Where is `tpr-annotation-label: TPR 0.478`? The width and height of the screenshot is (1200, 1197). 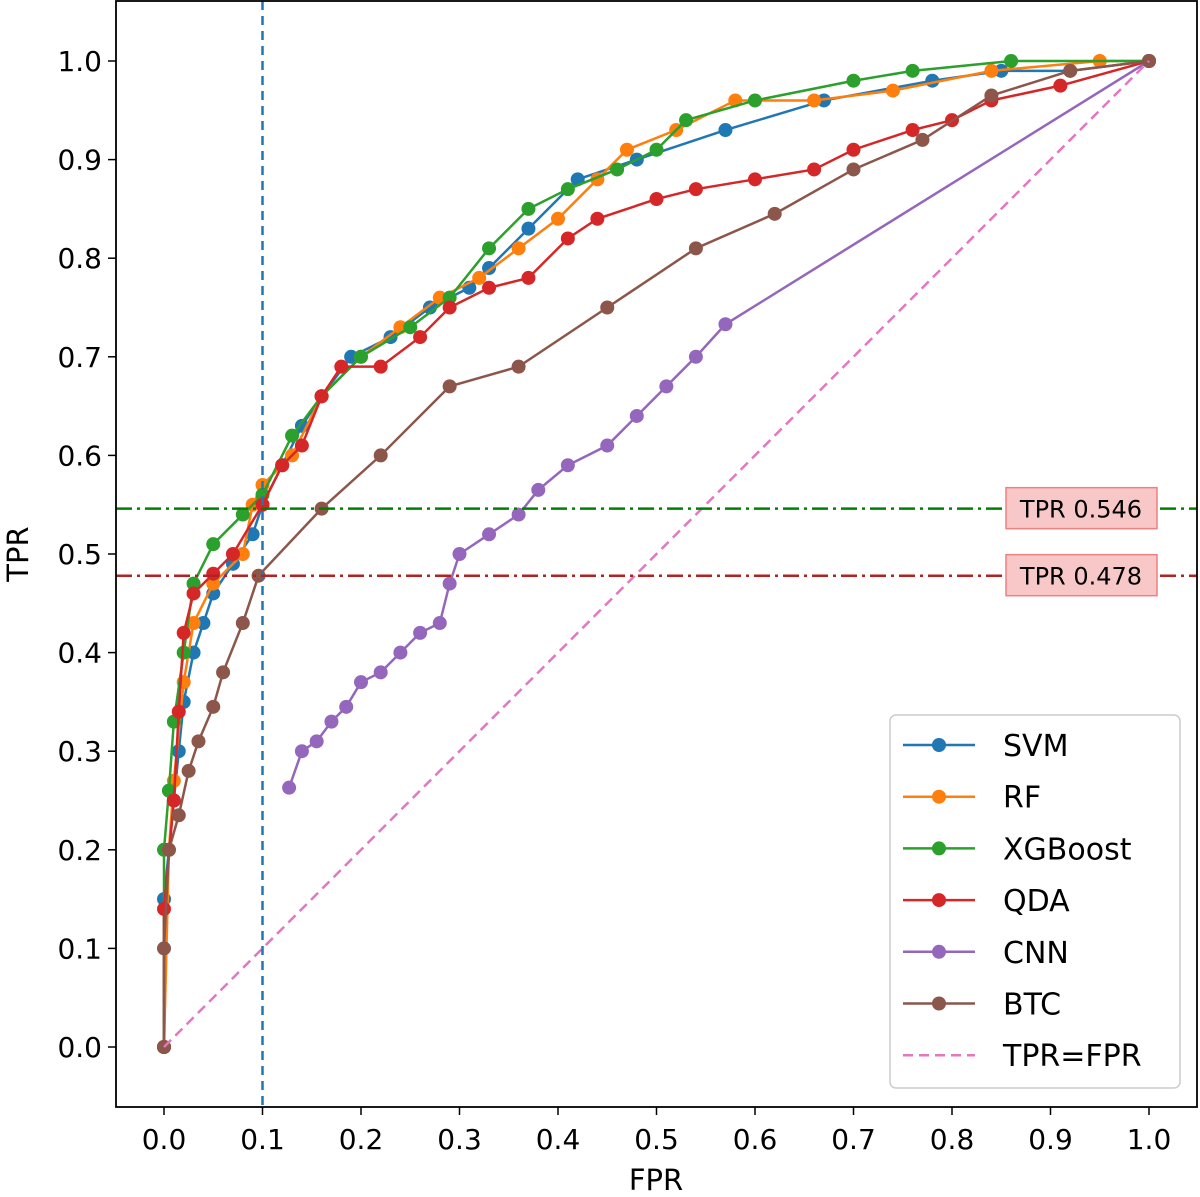 tpr-annotation-label: TPR 0.478 is located at coordinates (1080, 577).